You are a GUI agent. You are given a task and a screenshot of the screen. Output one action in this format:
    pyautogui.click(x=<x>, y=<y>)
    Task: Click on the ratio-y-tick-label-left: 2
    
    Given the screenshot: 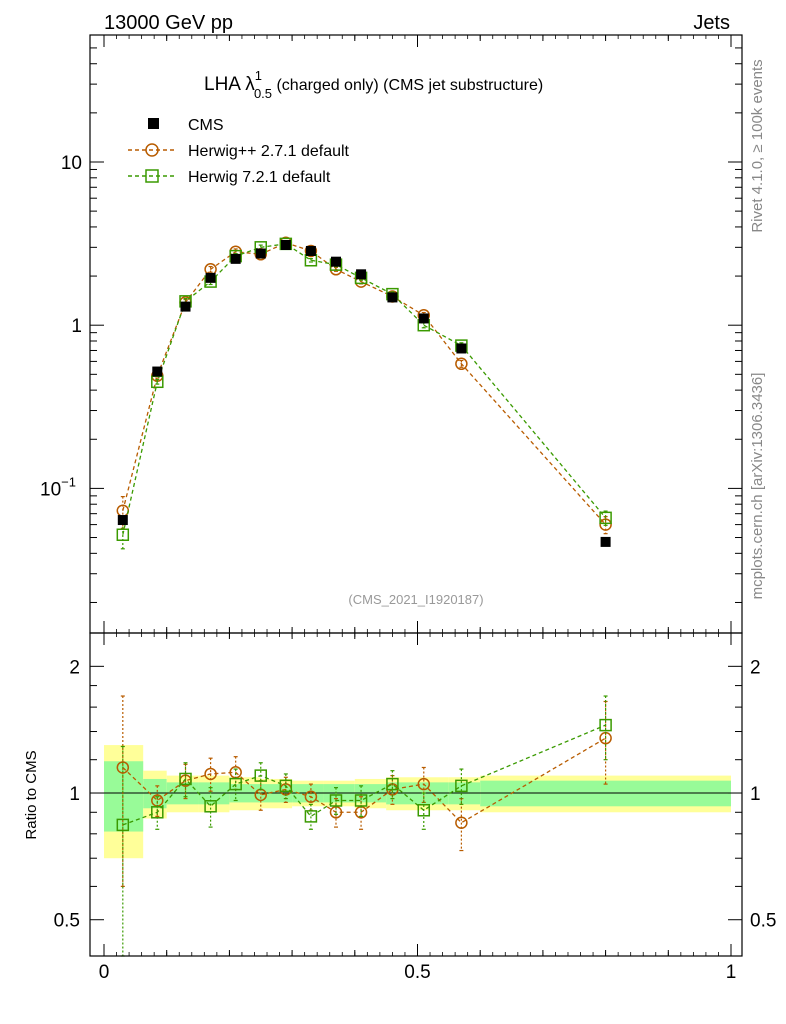 What is the action you would take?
    pyautogui.click(x=74, y=667)
    